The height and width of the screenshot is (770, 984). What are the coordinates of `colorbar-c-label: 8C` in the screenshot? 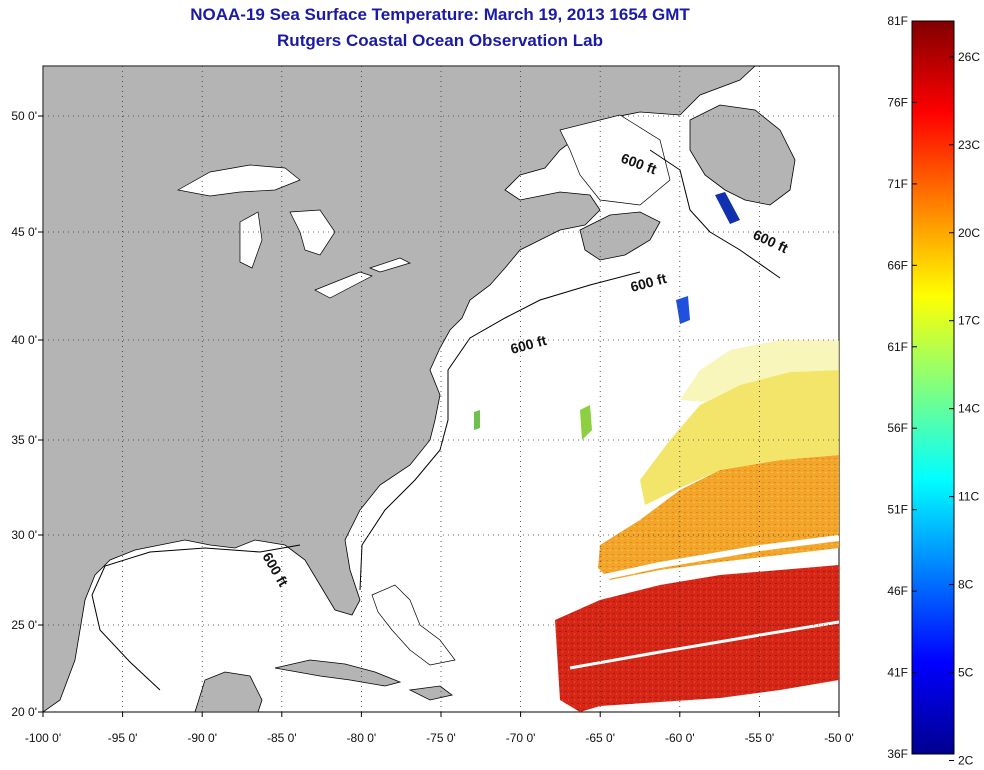 It's located at (966, 585).